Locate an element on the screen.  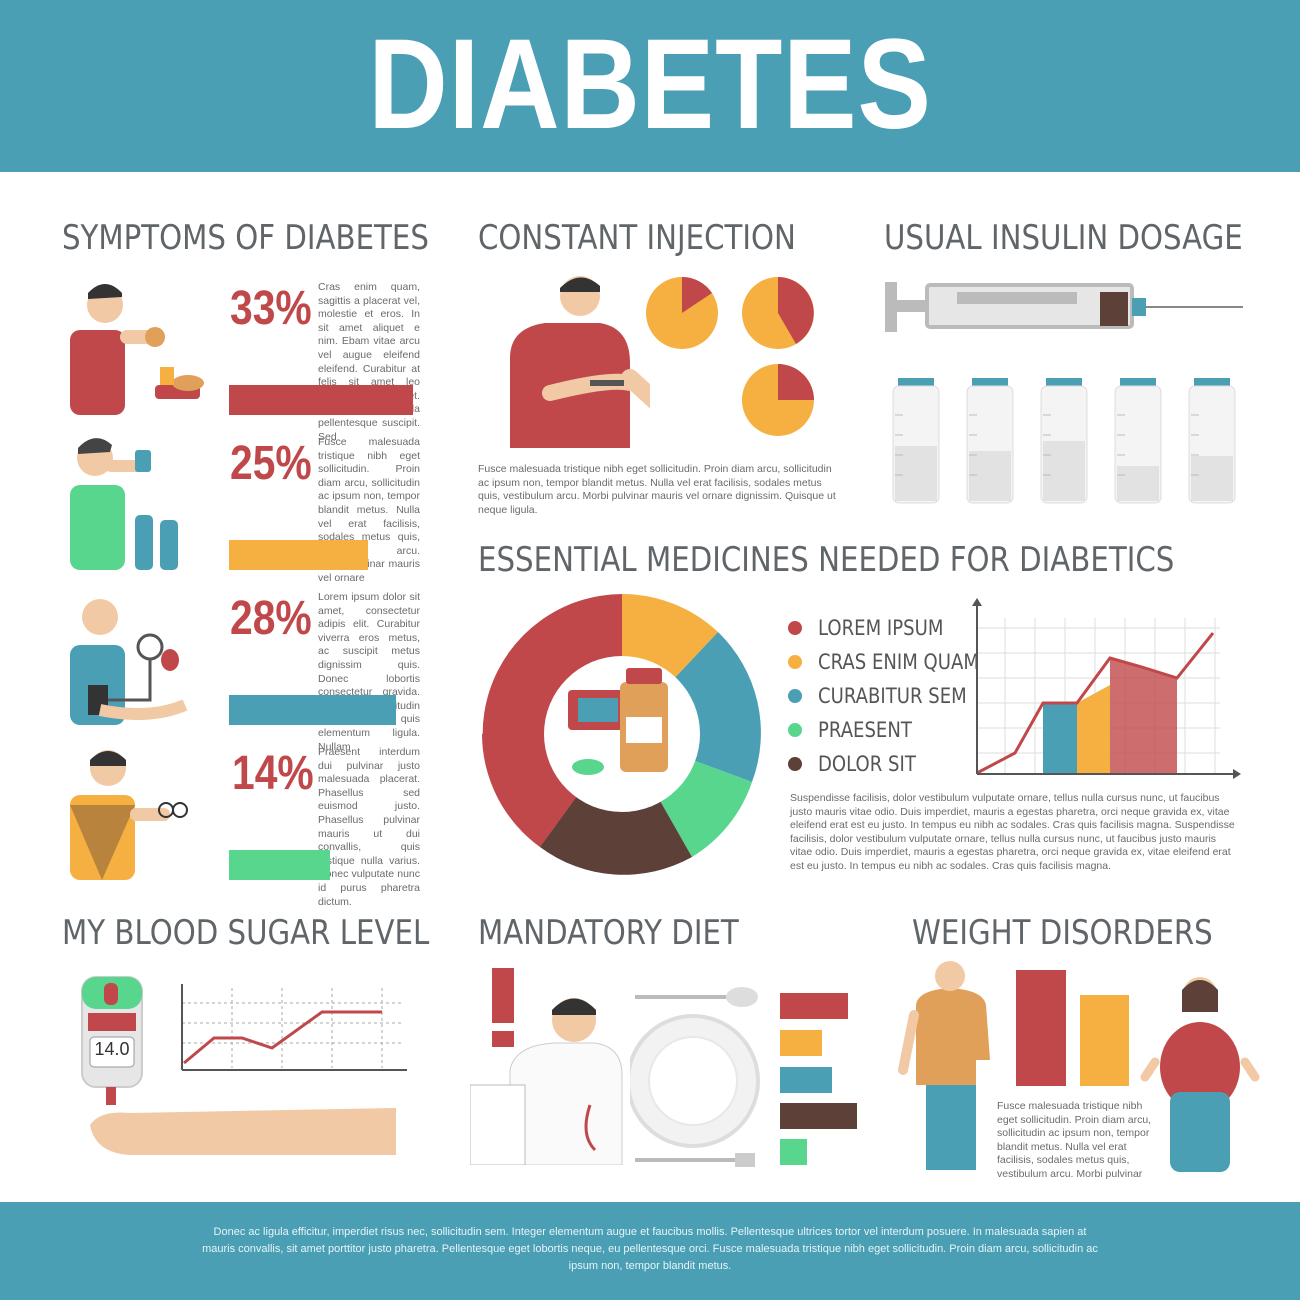
insulin-title: USUAL INSULIN DOSAGE is located at coordinates (1063, 238).